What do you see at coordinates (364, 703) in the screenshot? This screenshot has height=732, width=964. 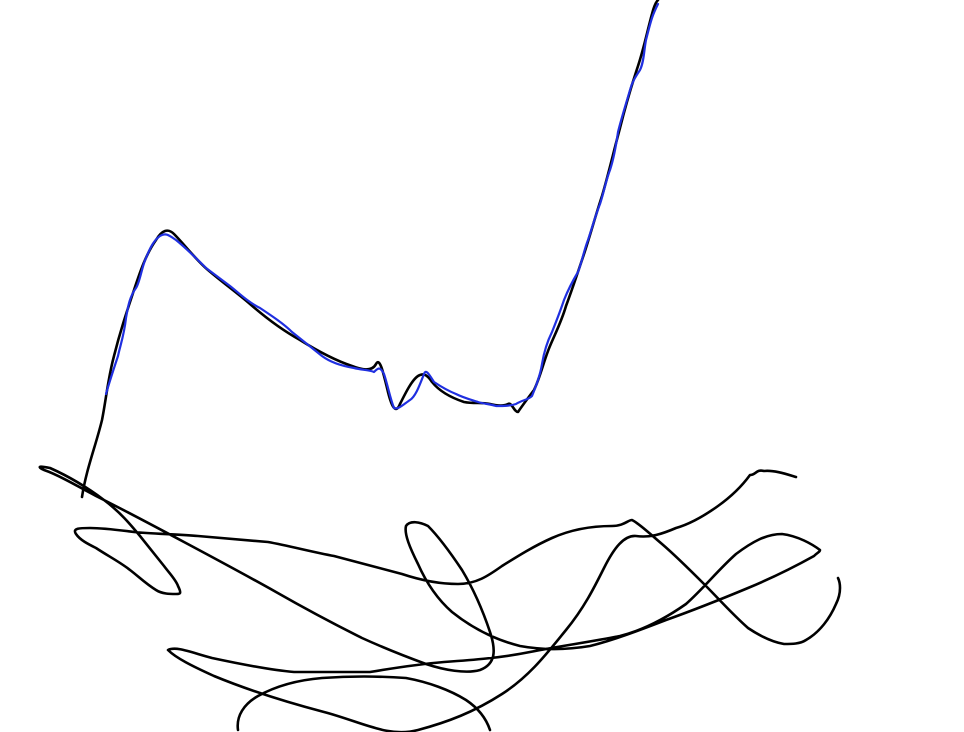 I see `black-bottom-loop-stroke` at bounding box center [364, 703].